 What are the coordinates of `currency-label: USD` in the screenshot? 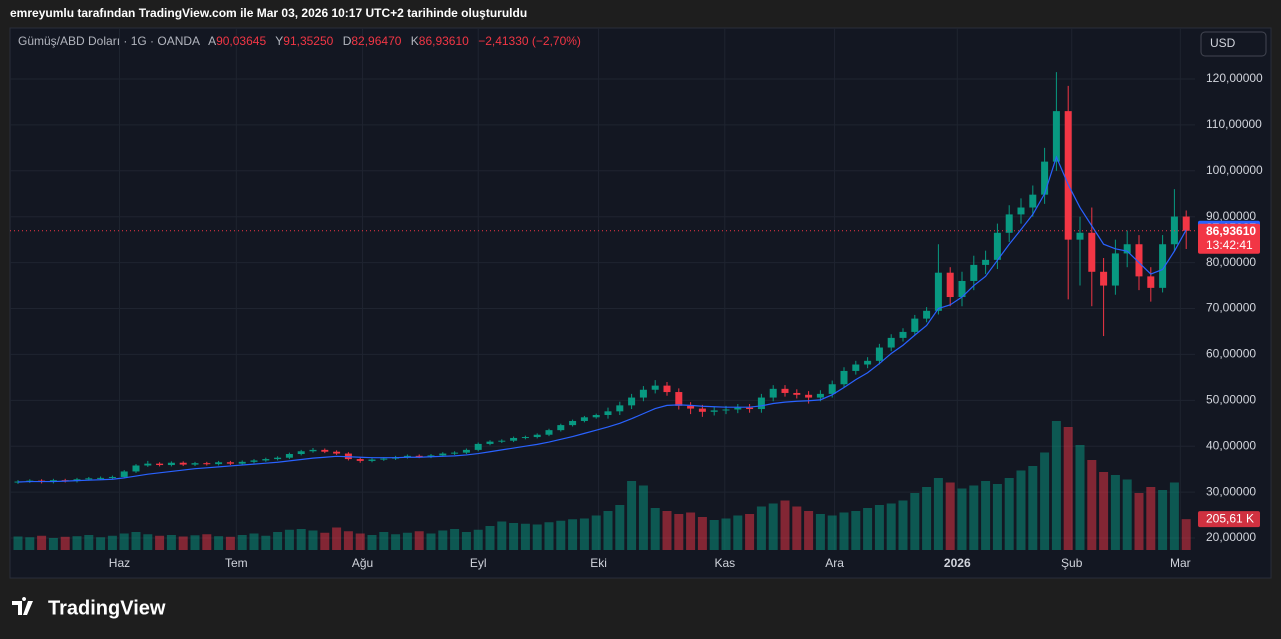 It's located at (1223, 43).